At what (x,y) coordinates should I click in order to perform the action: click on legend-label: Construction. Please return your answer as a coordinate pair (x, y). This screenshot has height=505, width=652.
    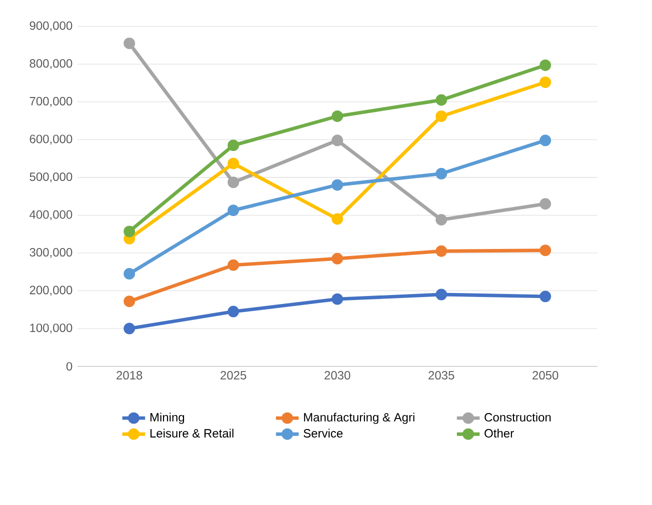
    Looking at the image, I should click on (517, 417).